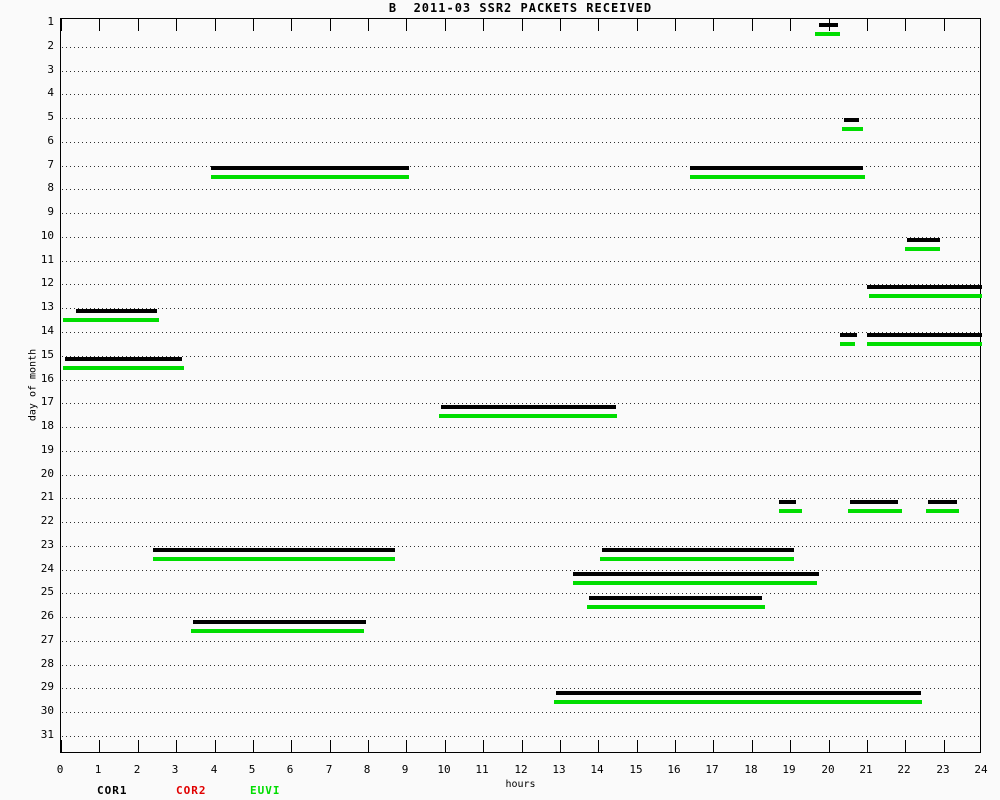 The height and width of the screenshot is (800, 1000). Describe the element at coordinates (290, 769) in the screenshot. I see `x-tick-label: 6` at that location.